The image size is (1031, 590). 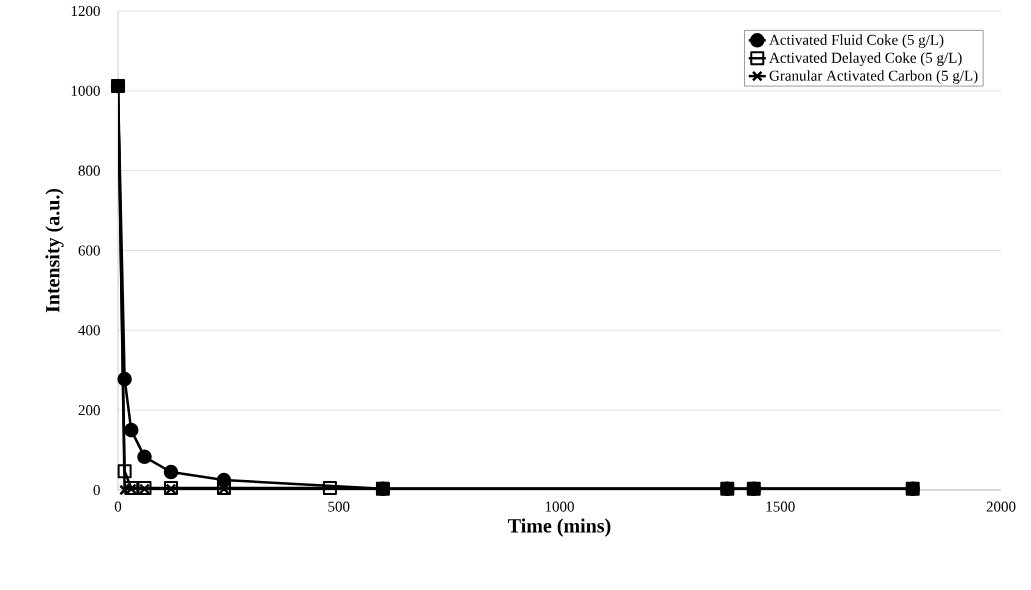 What do you see at coordinates (780, 506) in the screenshot?
I see `x-tick-label: 1500` at bounding box center [780, 506].